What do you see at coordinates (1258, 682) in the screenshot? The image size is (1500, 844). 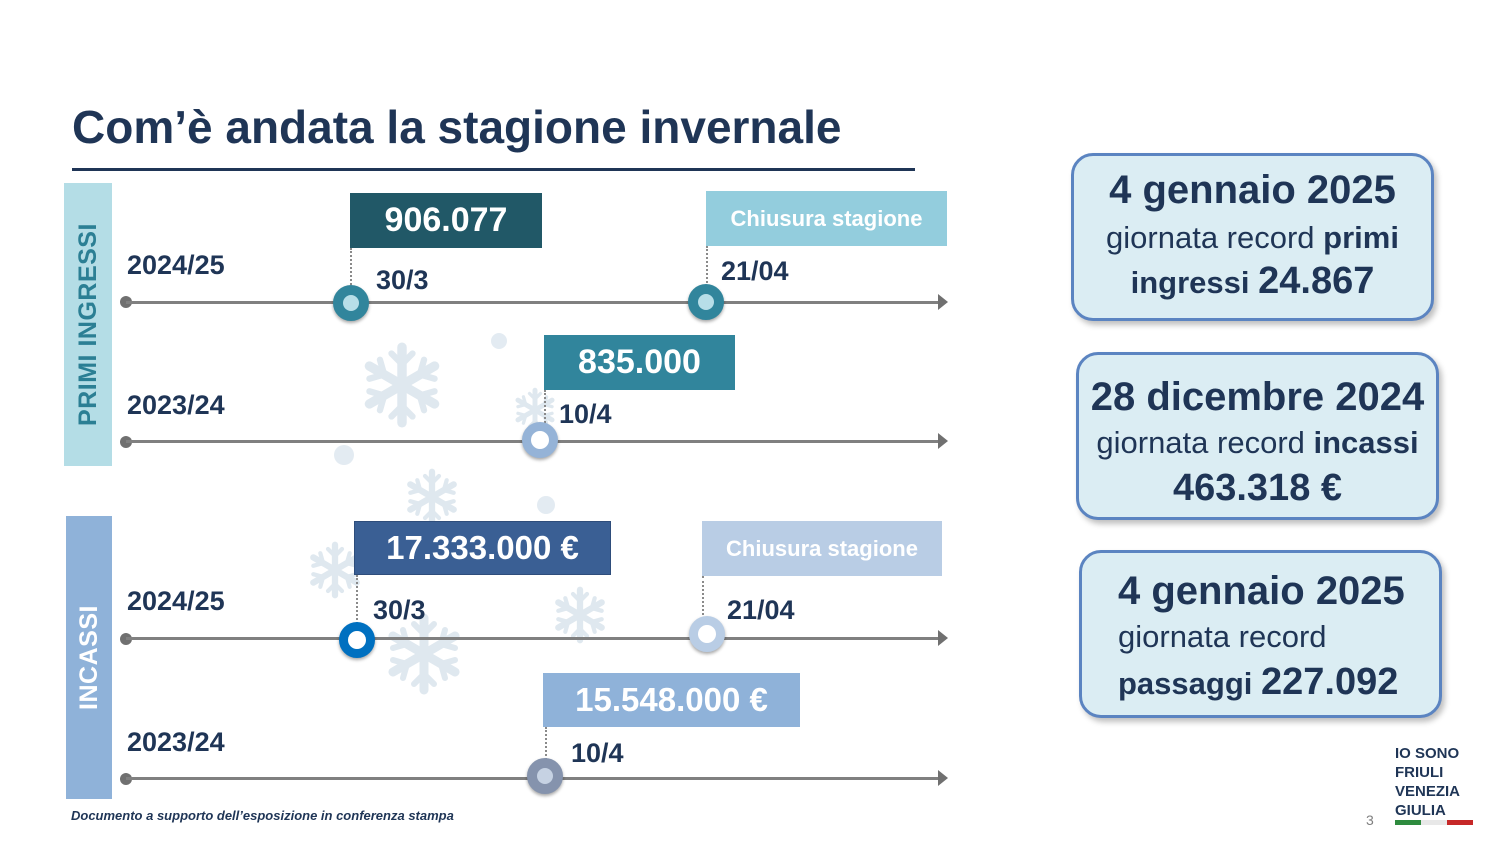 I see `record-value-line: passaggi 227.092` at bounding box center [1258, 682].